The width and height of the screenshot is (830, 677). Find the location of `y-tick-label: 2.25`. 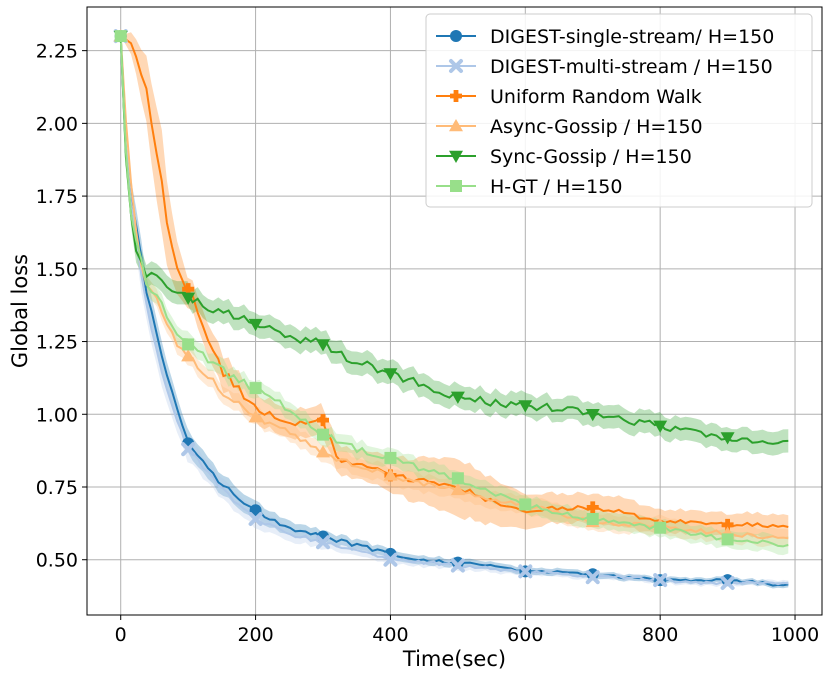

y-tick-label: 2.25 is located at coordinates (57, 52).